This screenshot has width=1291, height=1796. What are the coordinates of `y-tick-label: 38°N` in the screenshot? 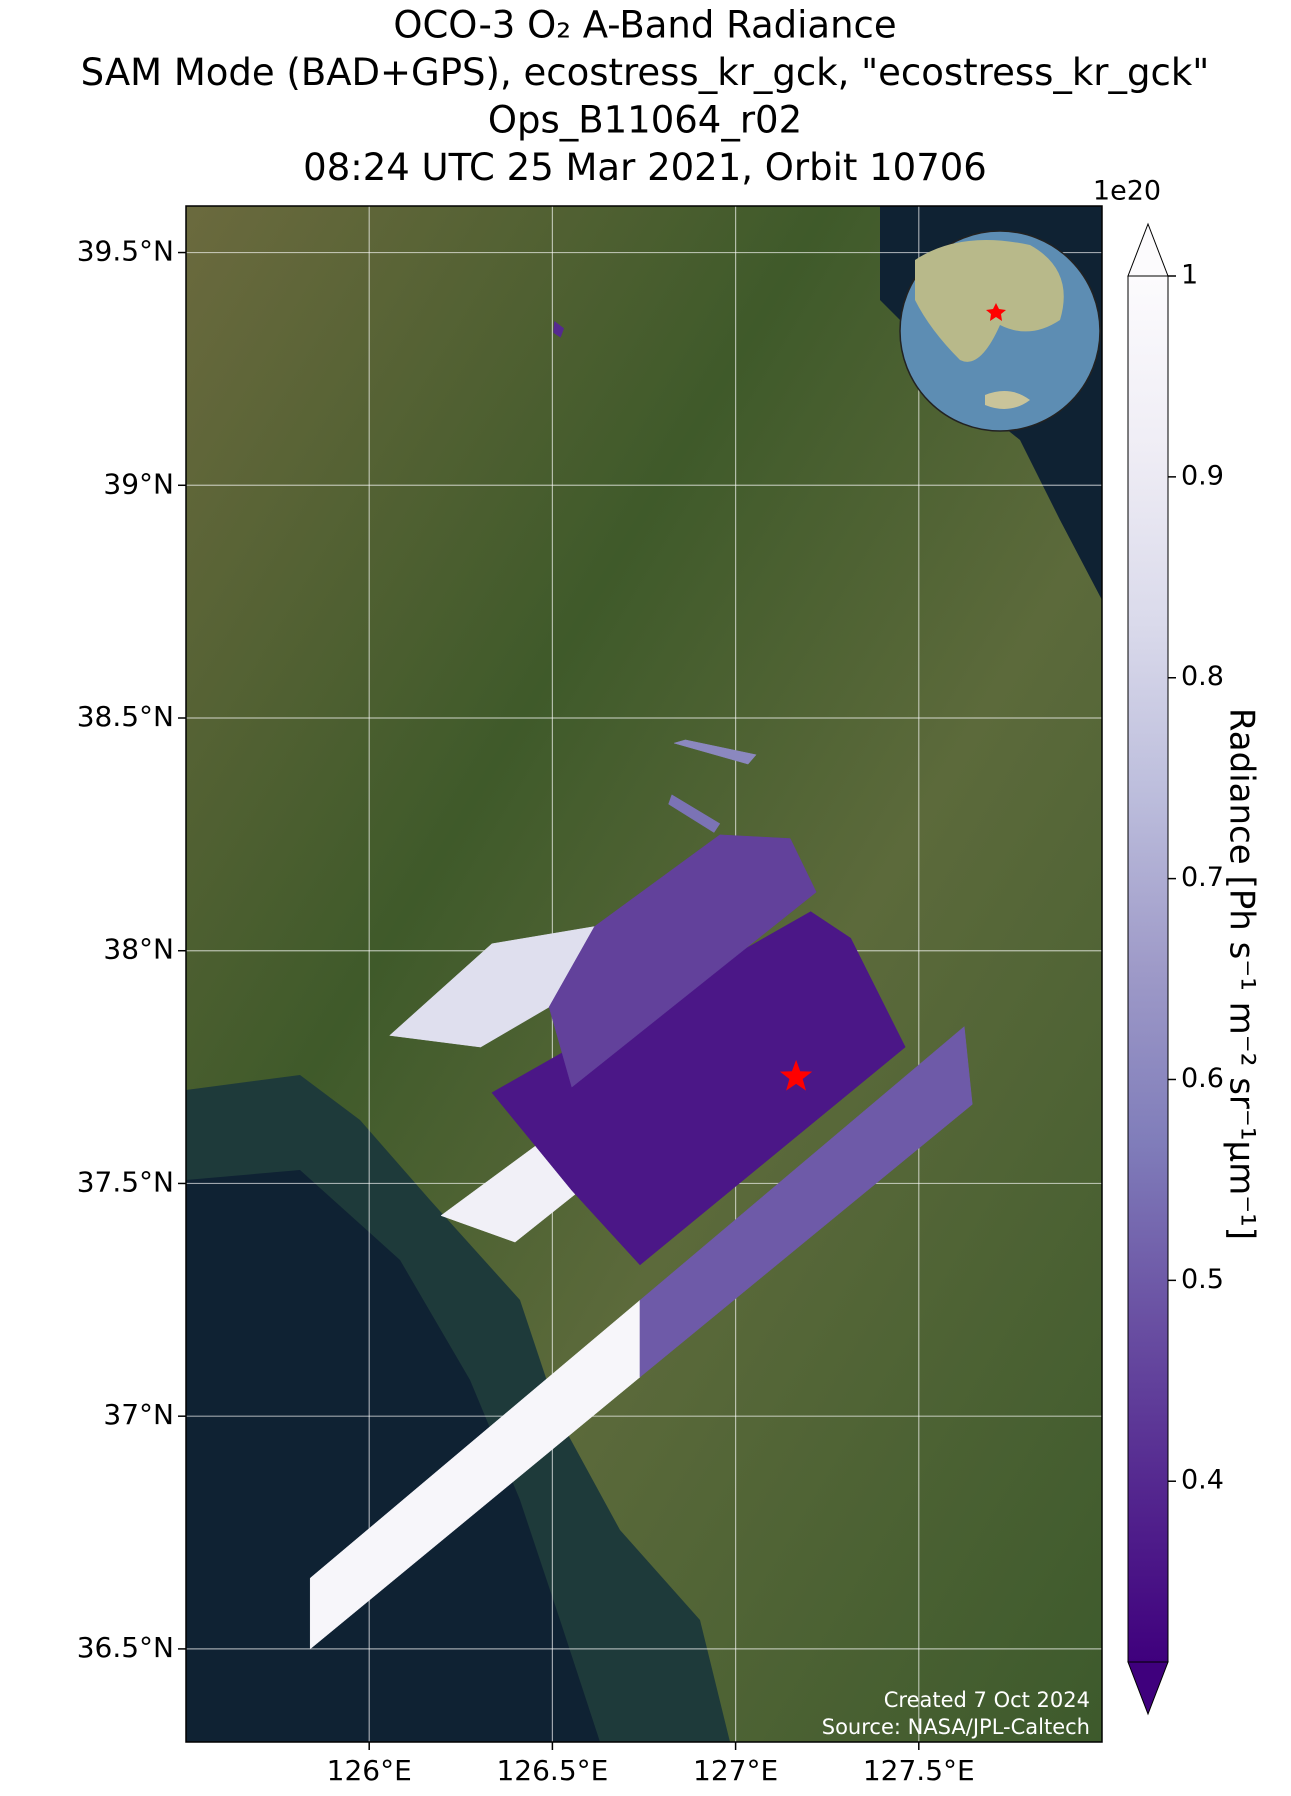 It's located at (138, 949).